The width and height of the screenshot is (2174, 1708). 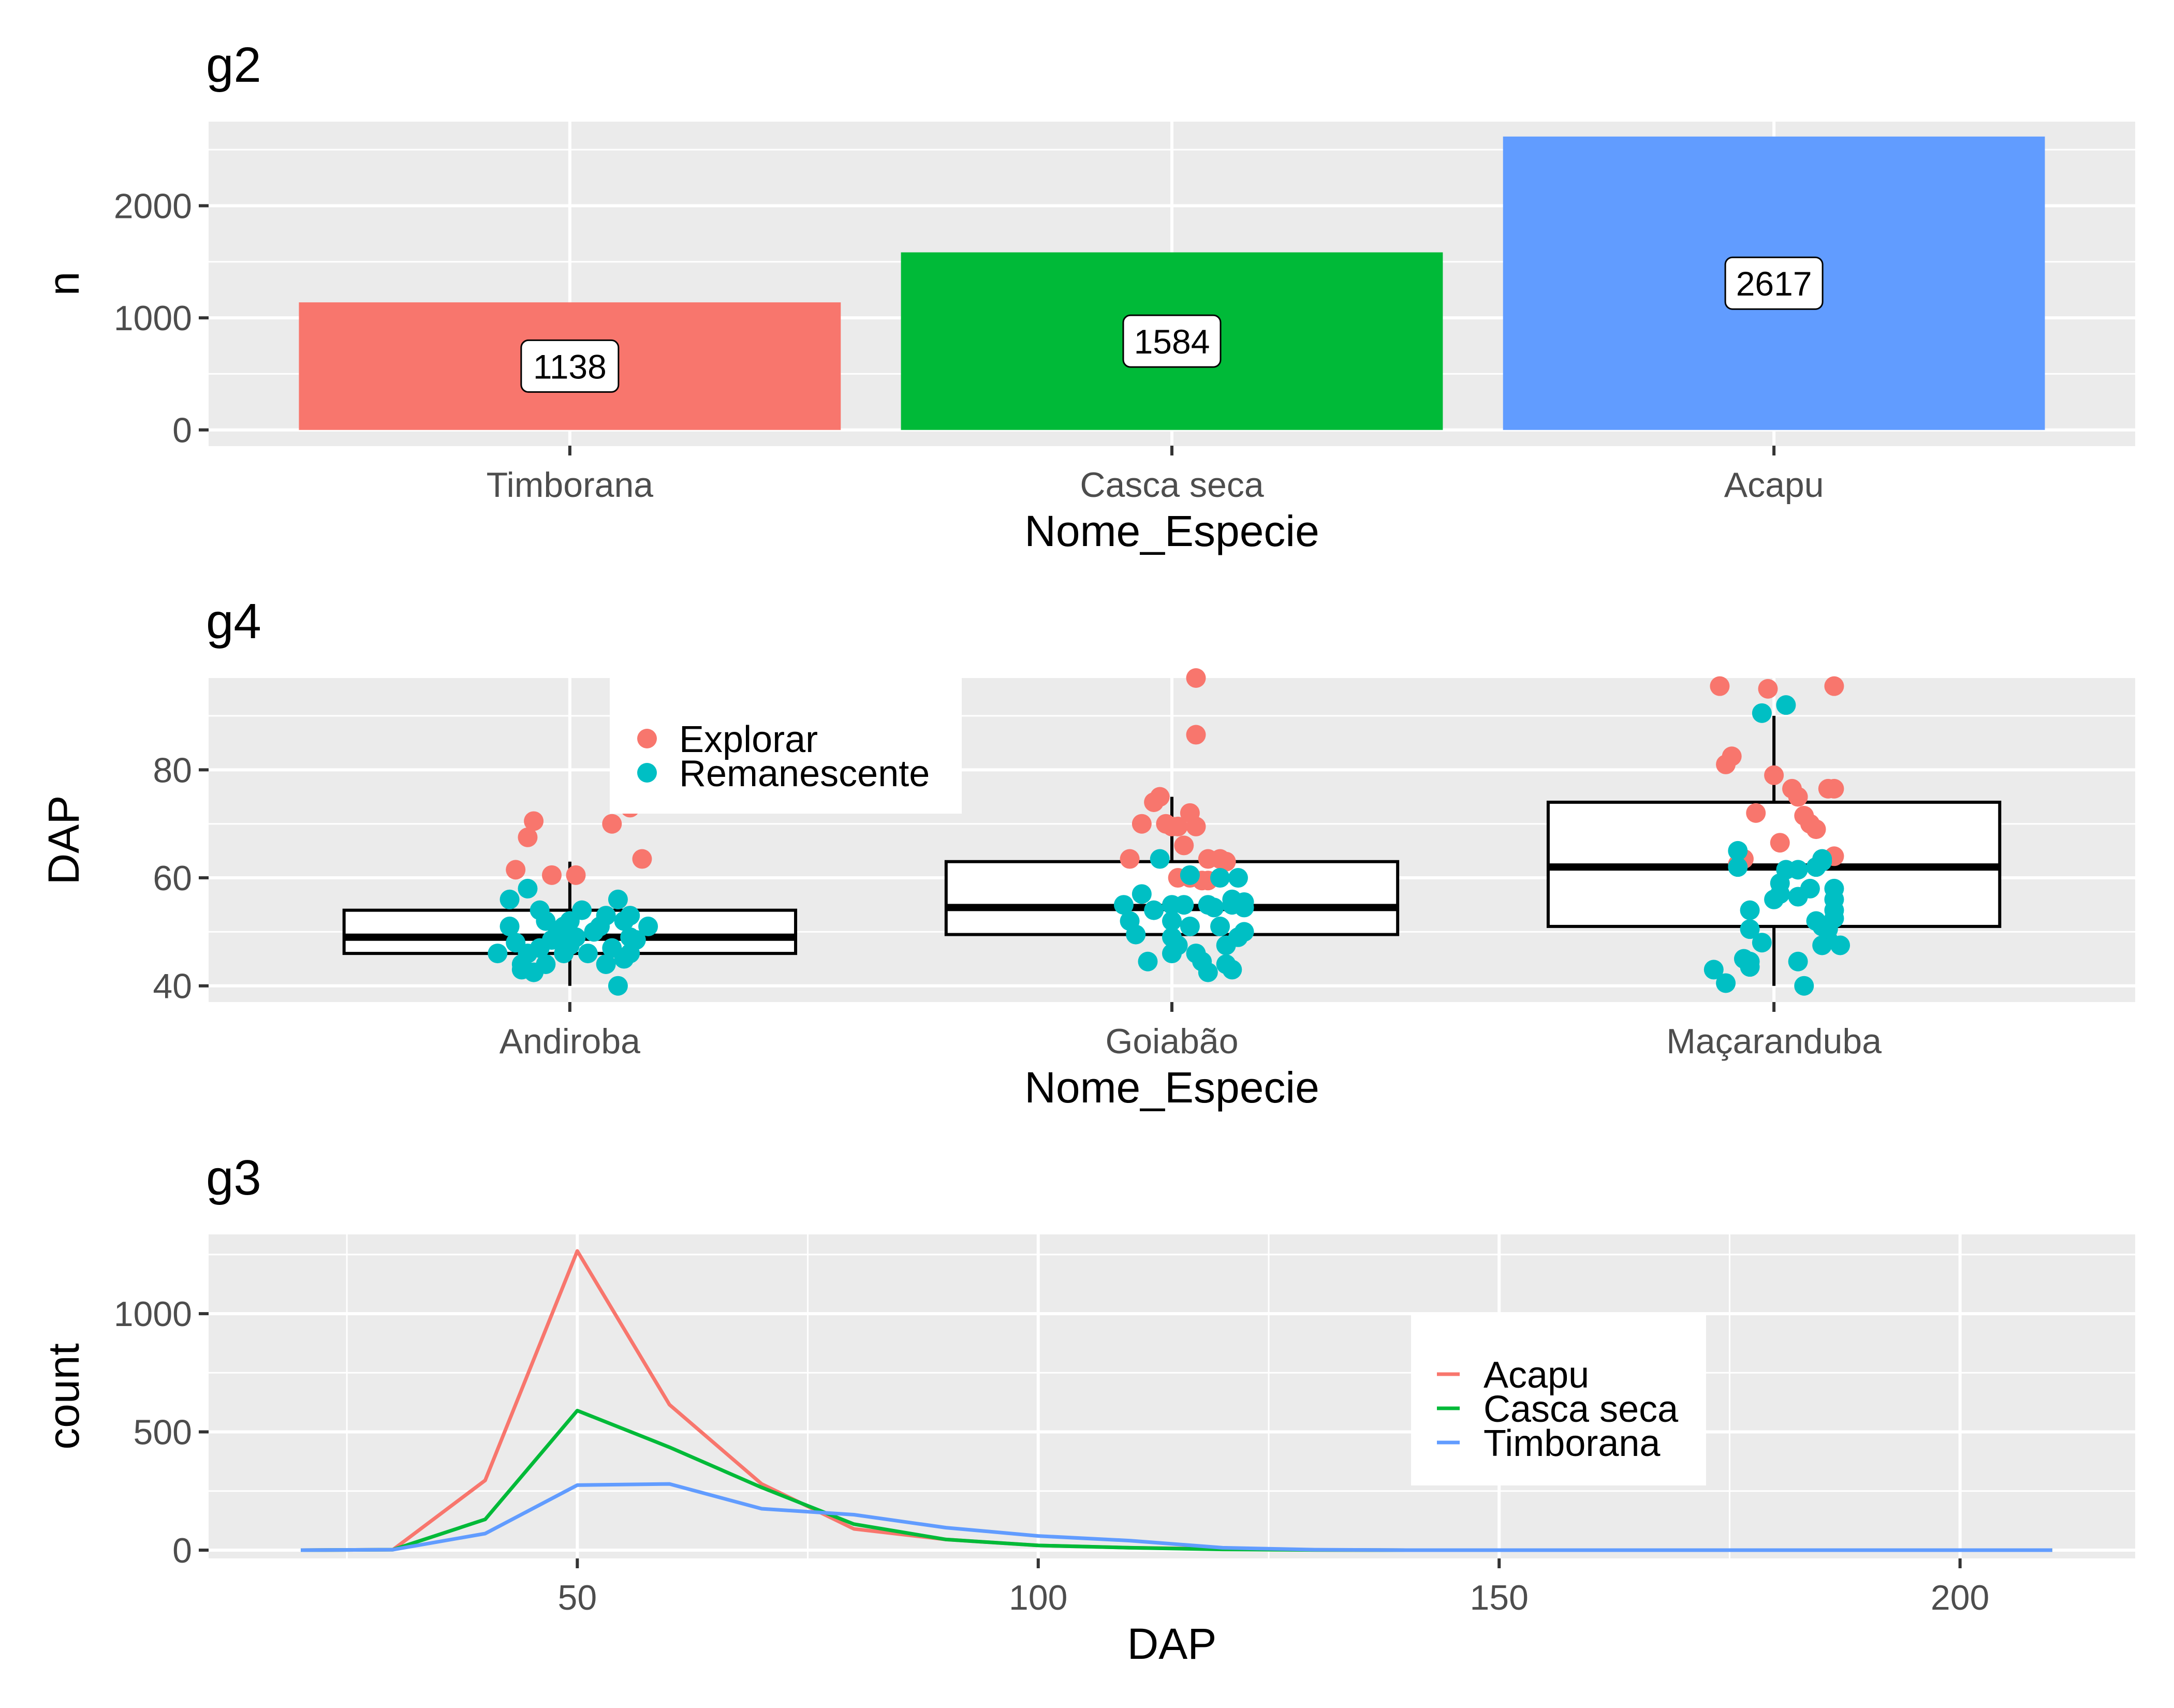 I want to click on legend-label-casca-seca: Casca seca, so click(x=1581, y=1409).